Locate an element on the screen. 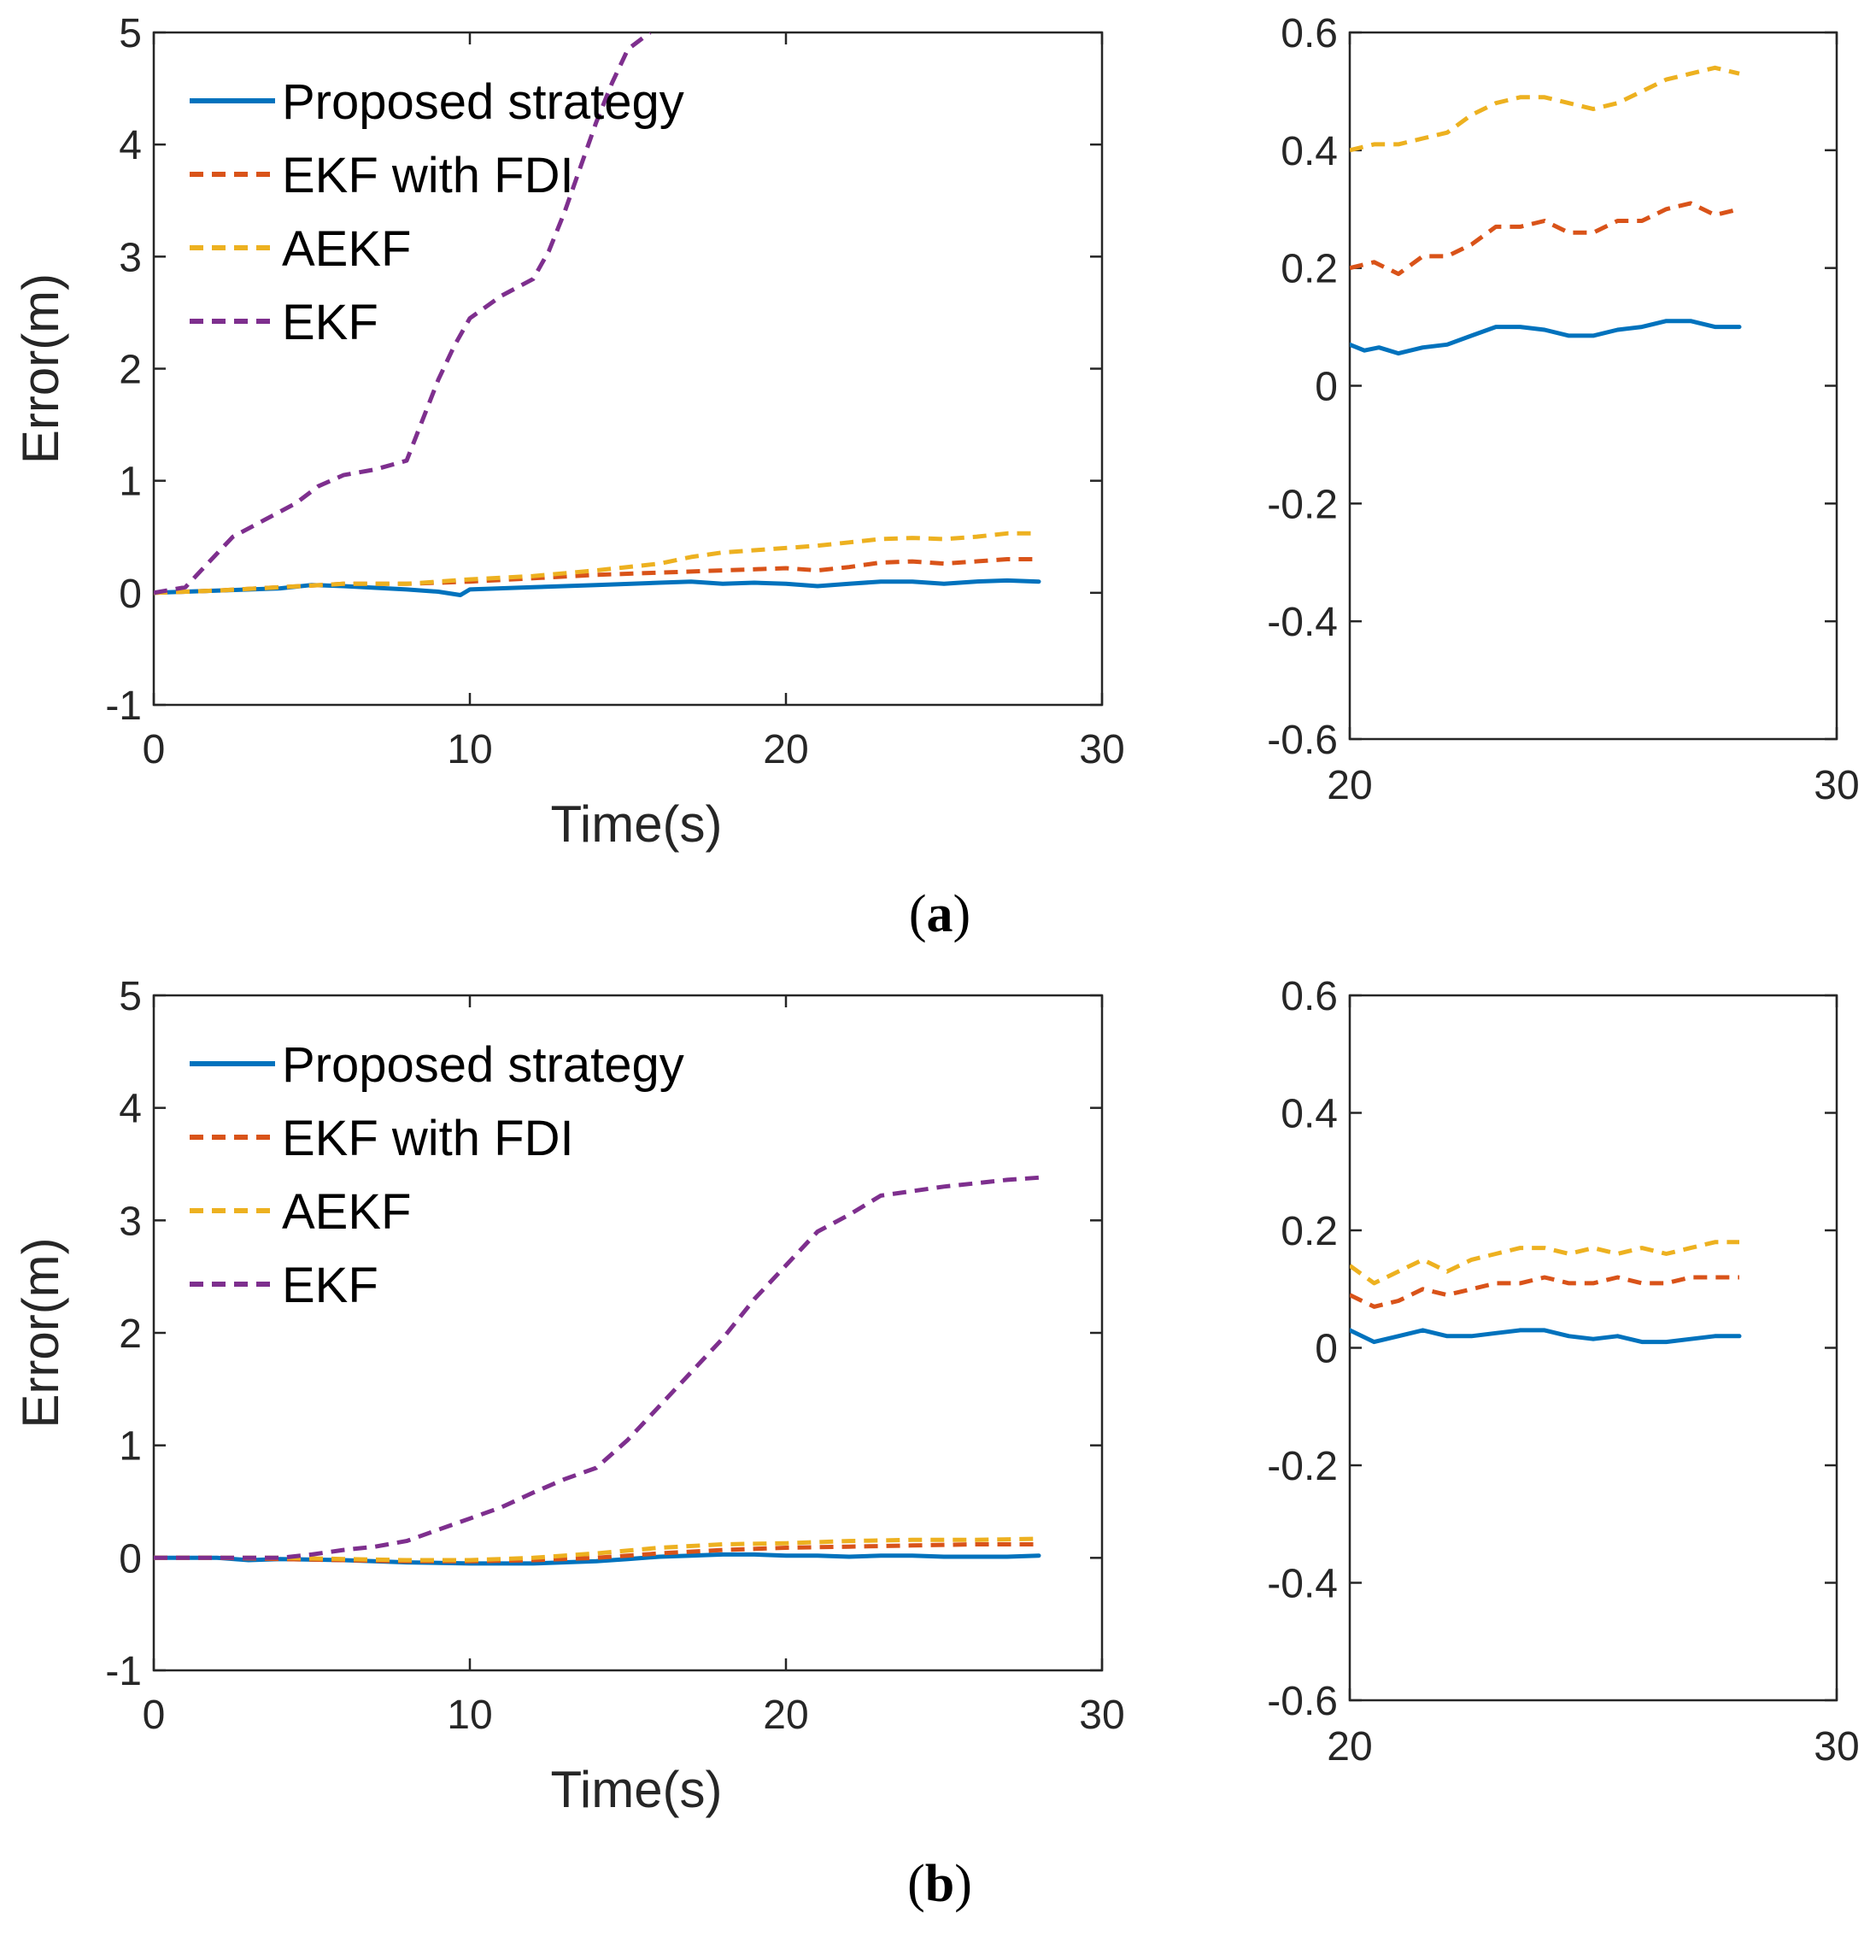 The image size is (1876, 1960). panel-a-zoom-chart: -0.6 -0.4 -0.2 0 0.2 0.4 0.6 20 30 is located at coordinates (1563, 409).